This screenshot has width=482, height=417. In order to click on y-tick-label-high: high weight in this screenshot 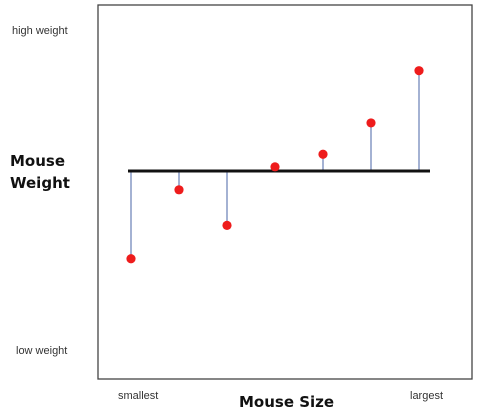, I will do `click(40, 31)`.